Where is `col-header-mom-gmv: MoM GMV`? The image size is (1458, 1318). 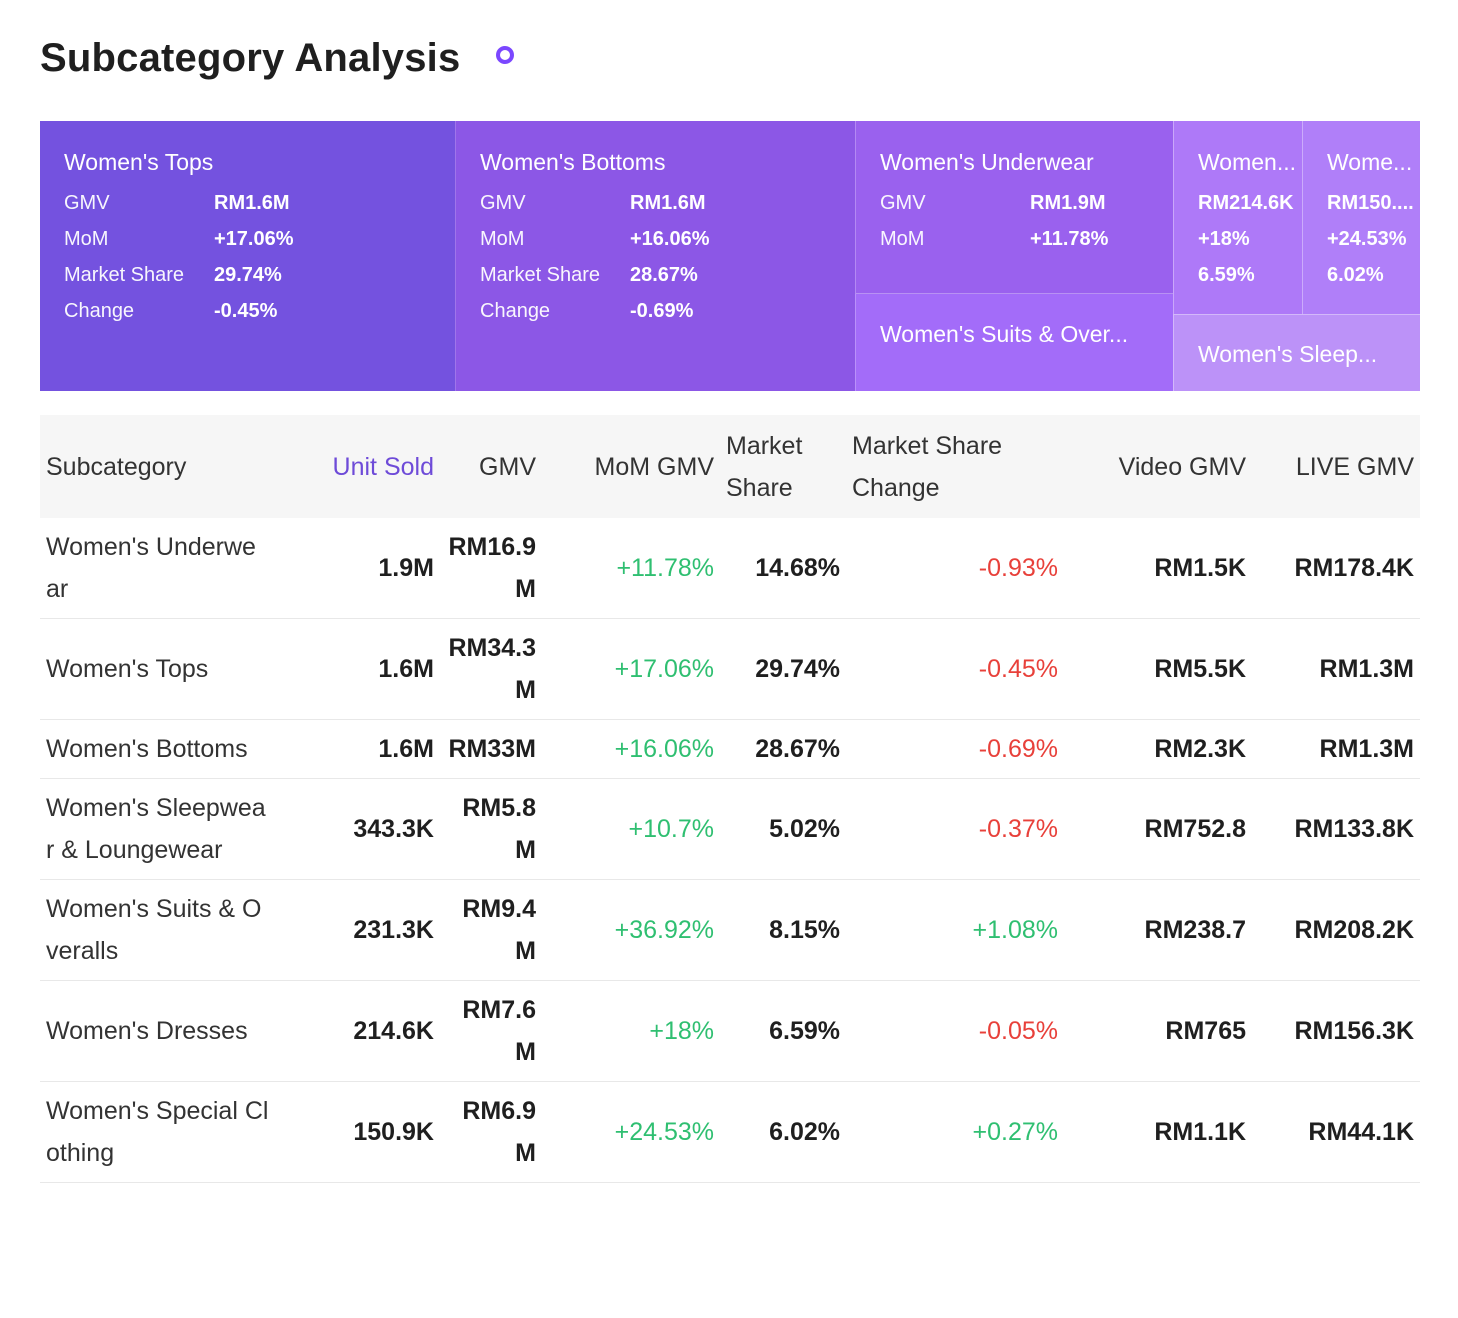 col-header-mom-gmv: MoM GMV is located at coordinates (631, 466).